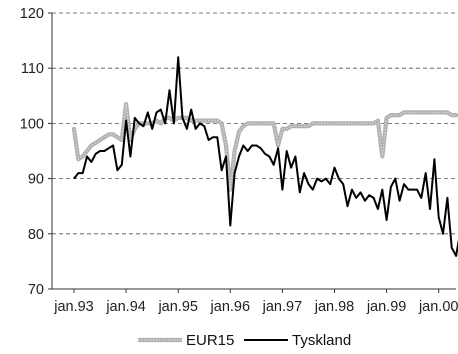  What do you see at coordinates (438, 307) in the screenshot?
I see `x-tick-label: jan.00` at bounding box center [438, 307].